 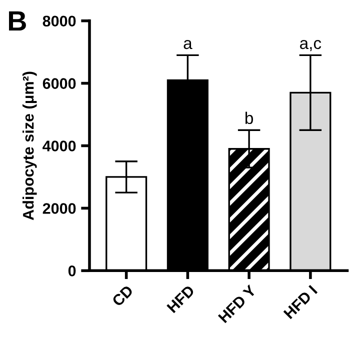 I want to click on y-axis-title: Adipocyte size (μm²), so click(x=29, y=146).